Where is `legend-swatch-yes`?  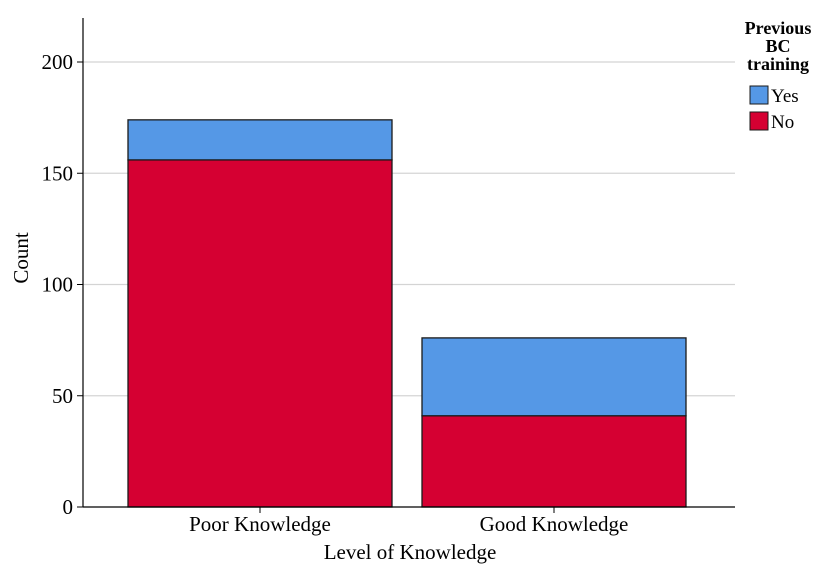 legend-swatch-yes is located at coordinates (759, 95).